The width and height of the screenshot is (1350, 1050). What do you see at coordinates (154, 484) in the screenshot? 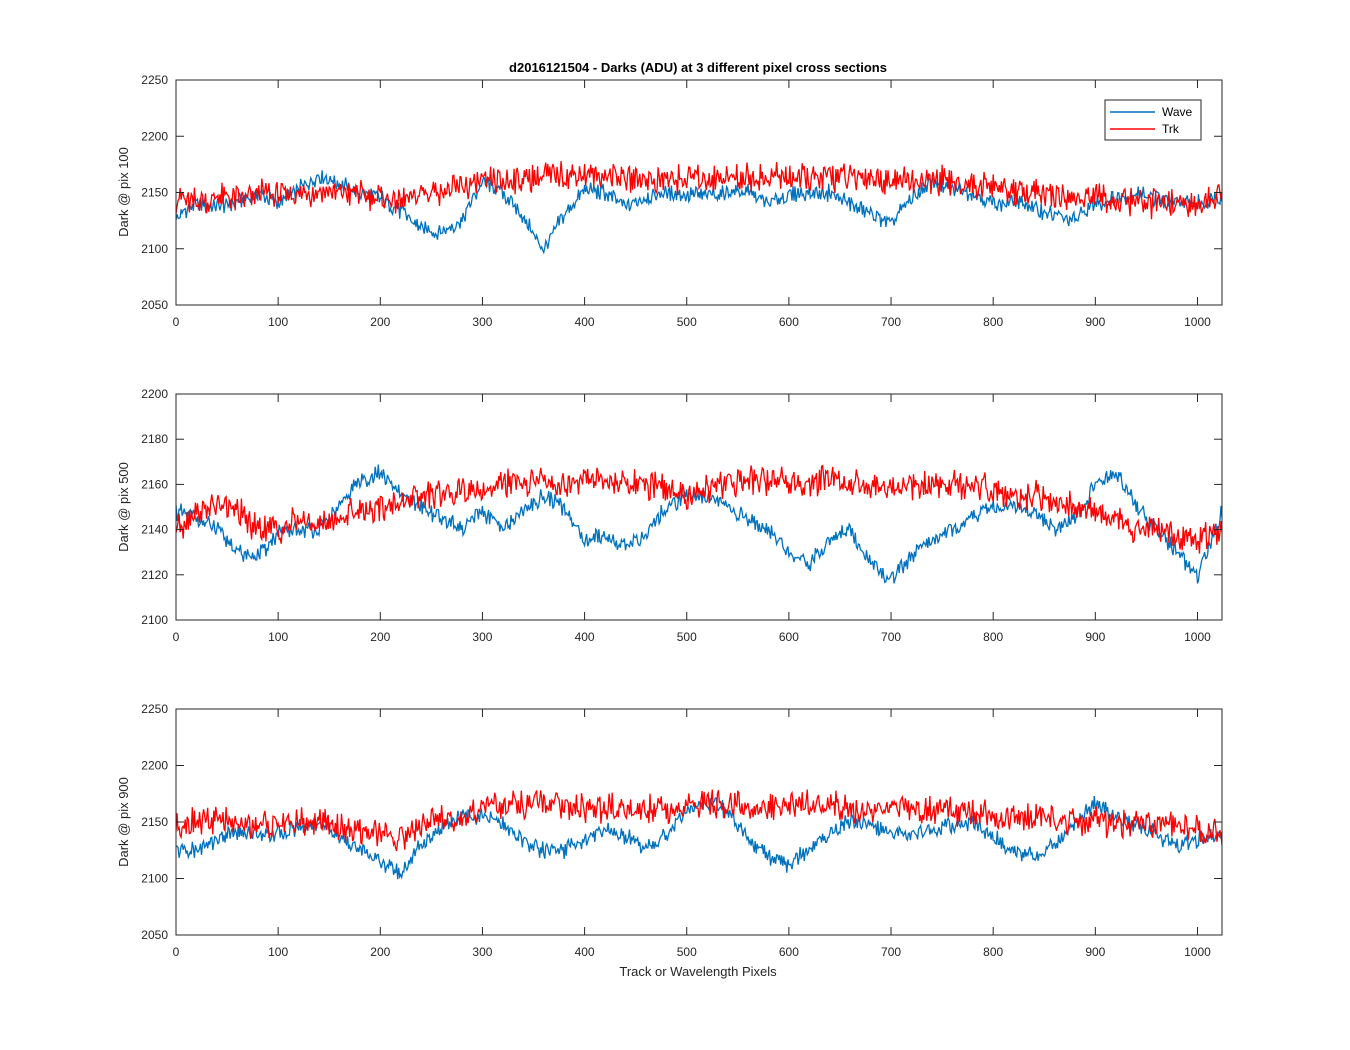
I see `y-tick-label: 2160` at bounding box center [154, 484].